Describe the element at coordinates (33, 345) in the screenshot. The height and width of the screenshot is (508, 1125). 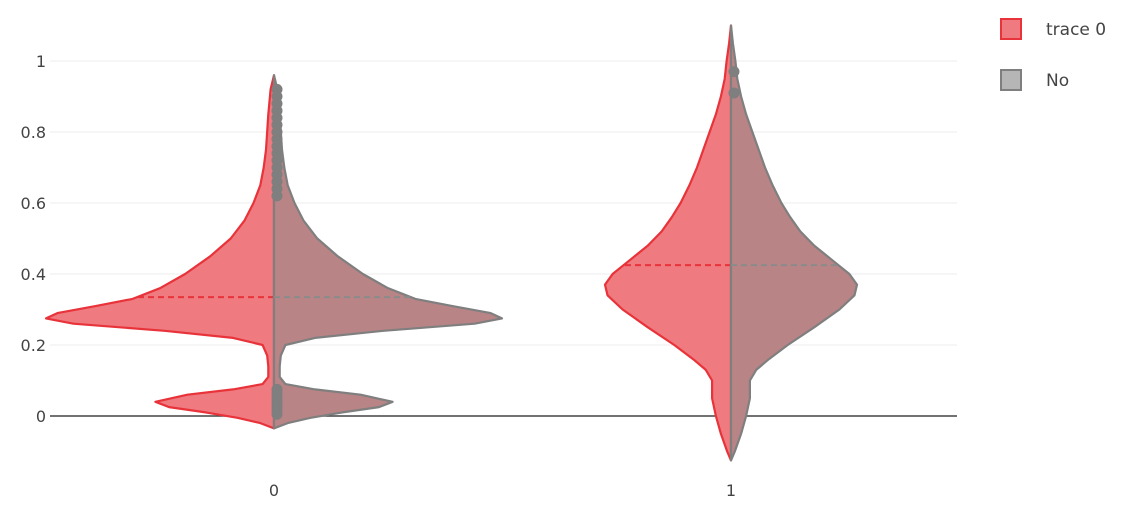
I see `y-tick-label: 0.2` at that location.